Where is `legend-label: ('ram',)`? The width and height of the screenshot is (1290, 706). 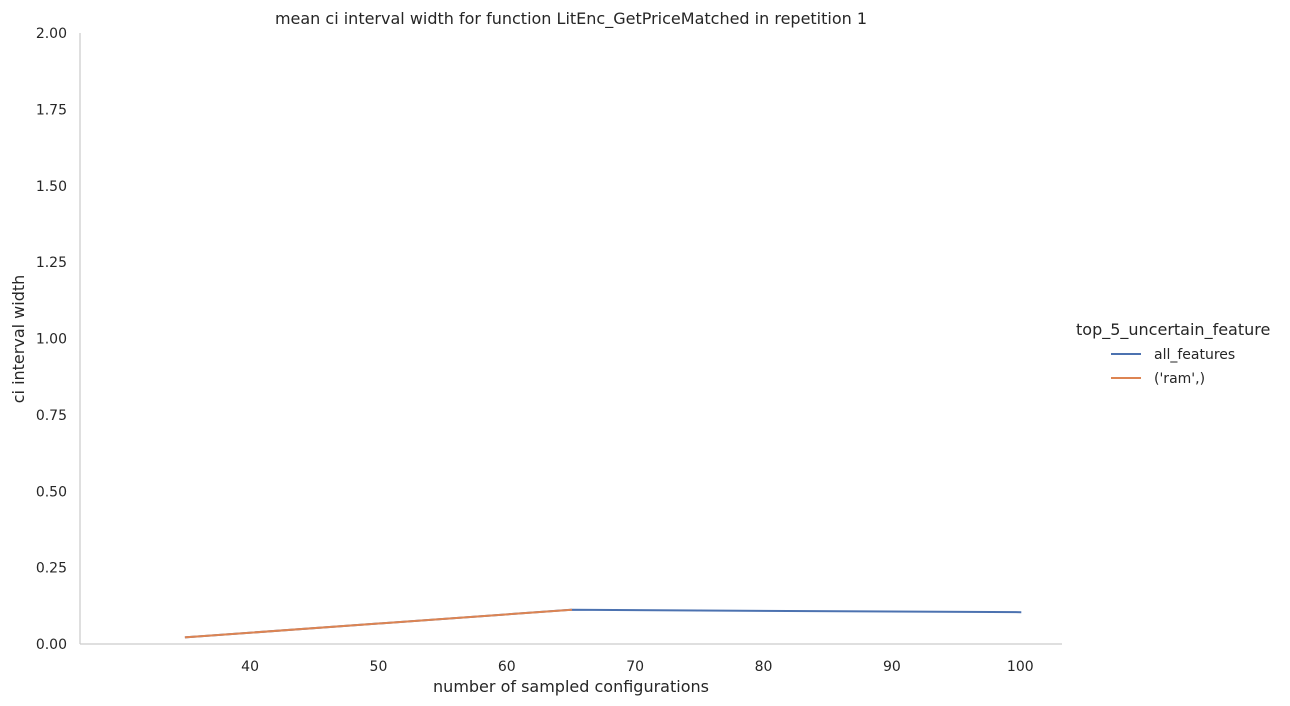
legend-label: ('ram',) is located at coordinates (1179, 379).